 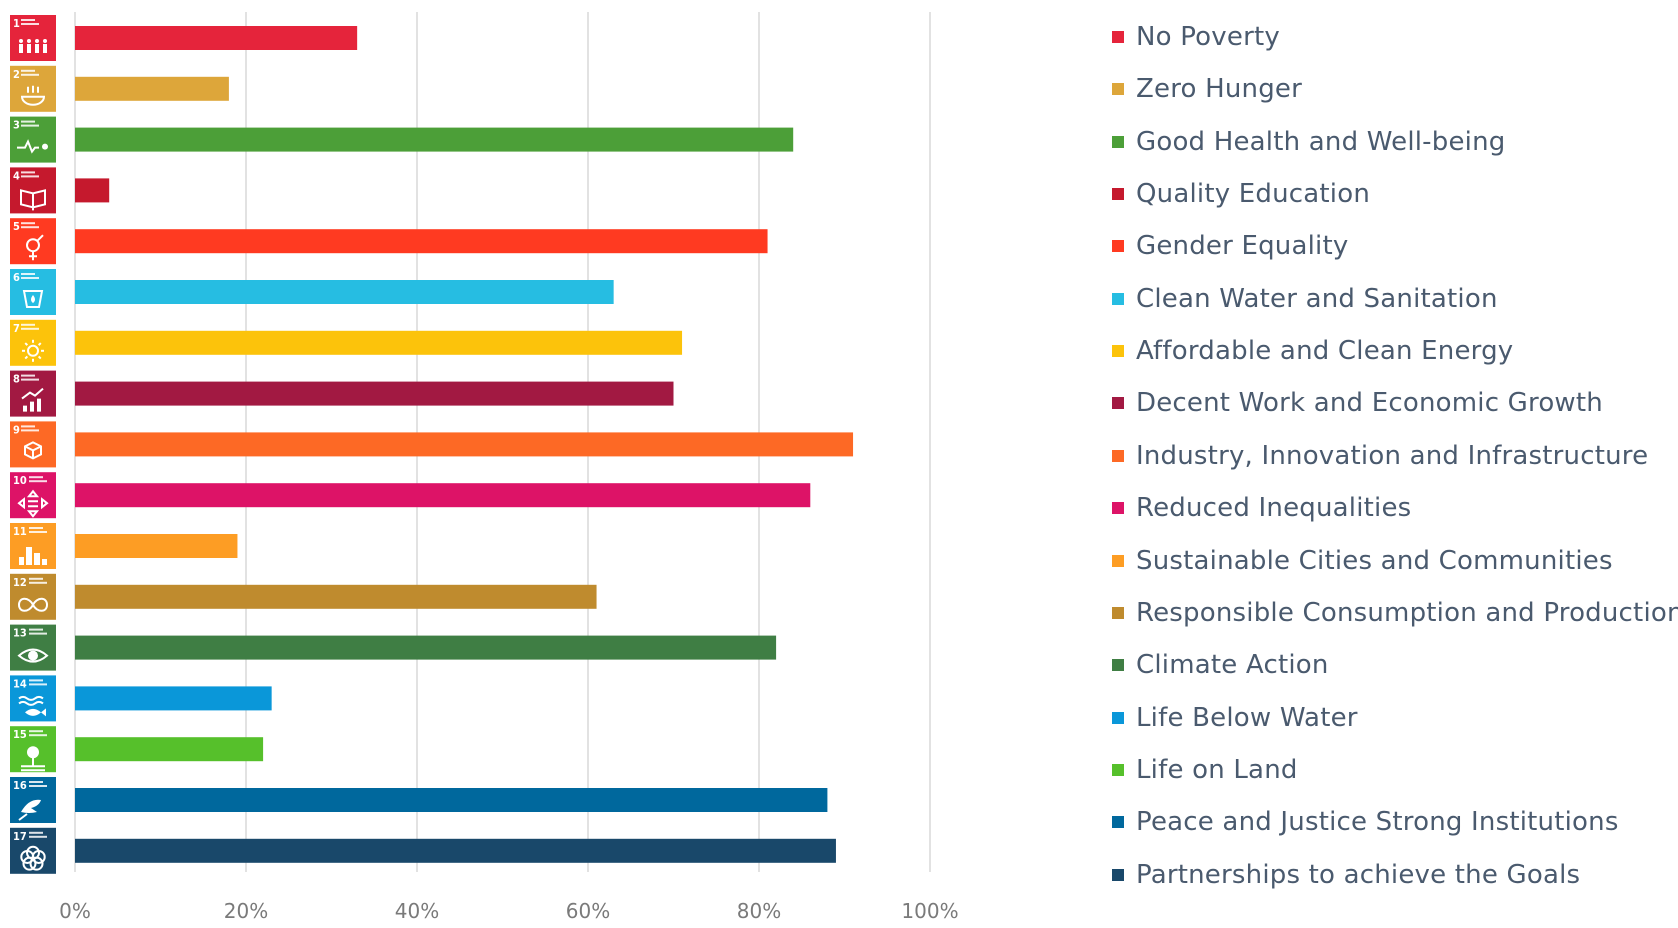 I want to click on legend-item: Sustainable Cities and Communities, so click(x=1362, y=561).